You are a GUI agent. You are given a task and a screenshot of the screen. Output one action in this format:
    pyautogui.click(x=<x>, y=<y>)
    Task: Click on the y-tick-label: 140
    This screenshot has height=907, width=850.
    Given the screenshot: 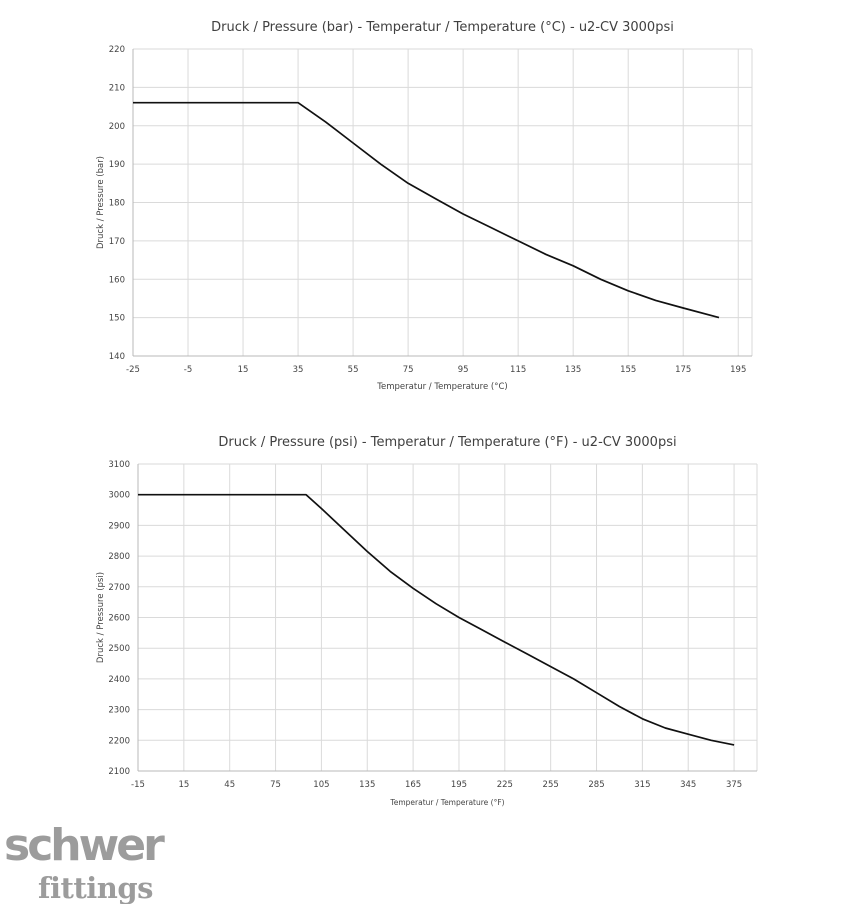 What is the action you would take?
    pyautogui.click(x=117, y=357)
    